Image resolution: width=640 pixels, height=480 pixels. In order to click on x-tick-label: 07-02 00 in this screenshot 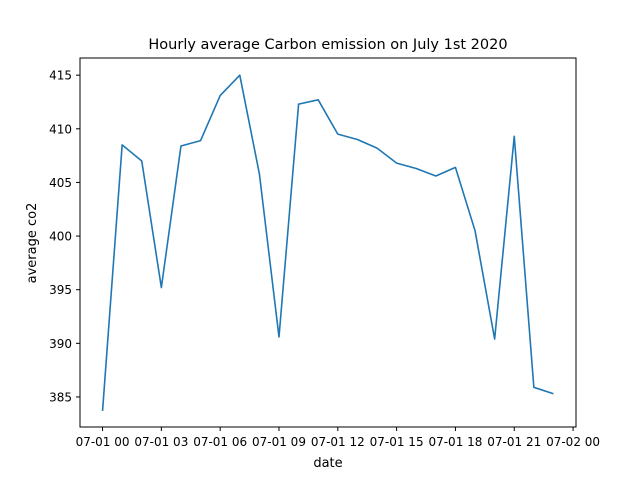, I will do `click(573, 442)`.